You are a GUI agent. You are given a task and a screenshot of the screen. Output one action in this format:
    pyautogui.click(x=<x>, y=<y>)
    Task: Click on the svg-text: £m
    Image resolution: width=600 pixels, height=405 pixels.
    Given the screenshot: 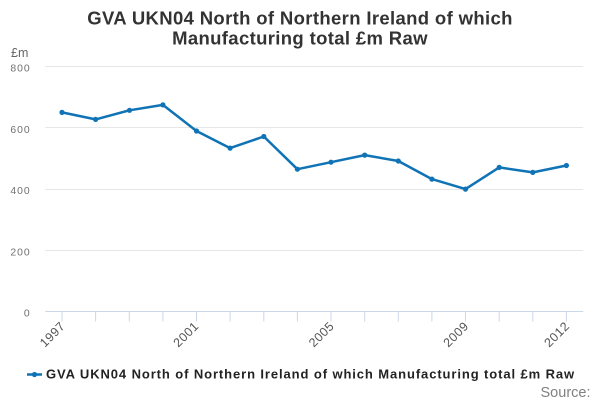 What is the action you would take?
    pyautogui.click(x=19, y=53)
    